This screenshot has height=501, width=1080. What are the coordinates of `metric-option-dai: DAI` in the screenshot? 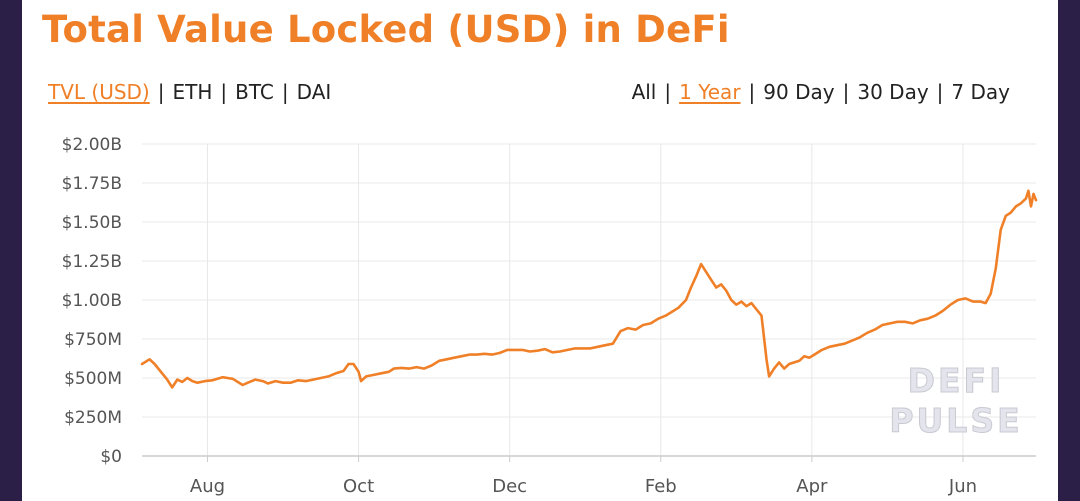 It's located at (314, 92).